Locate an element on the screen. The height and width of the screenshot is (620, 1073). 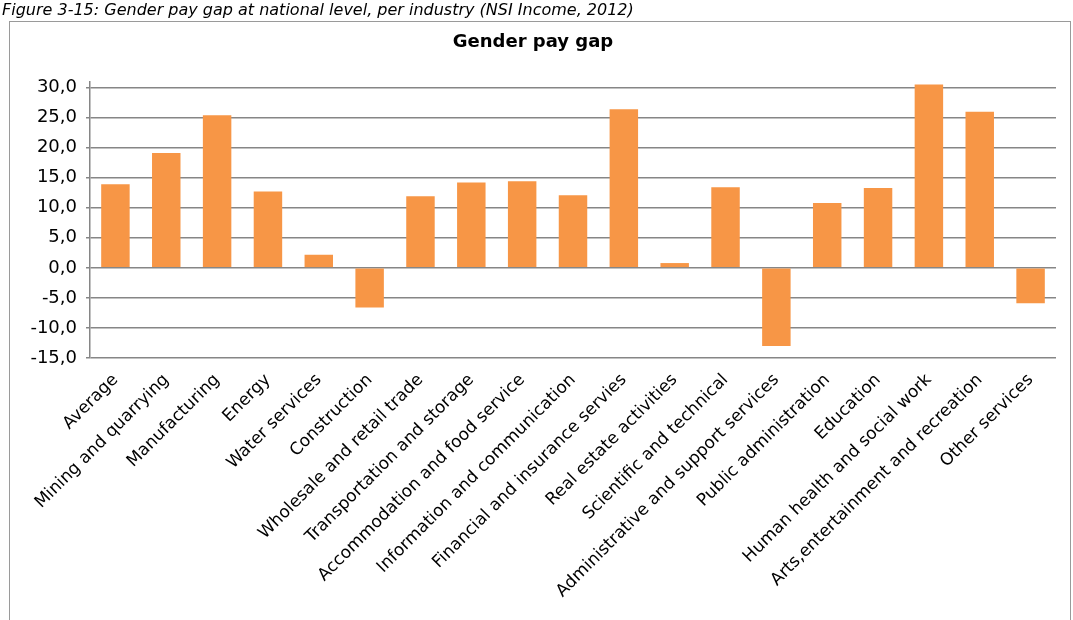
chart-title: Gender pay gap is located at coordinates (533, 41).